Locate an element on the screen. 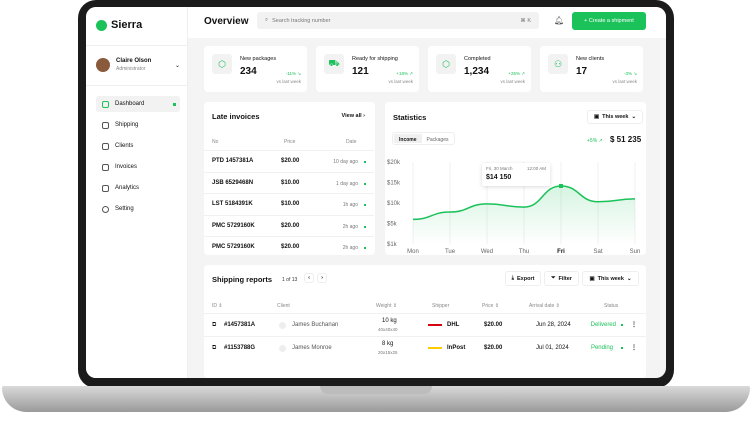 This screenshot has height=423, width=752. stat-card: ⬡ Completed 1,234 +25% ↗ vs last week is located at coordinates (479, 69).